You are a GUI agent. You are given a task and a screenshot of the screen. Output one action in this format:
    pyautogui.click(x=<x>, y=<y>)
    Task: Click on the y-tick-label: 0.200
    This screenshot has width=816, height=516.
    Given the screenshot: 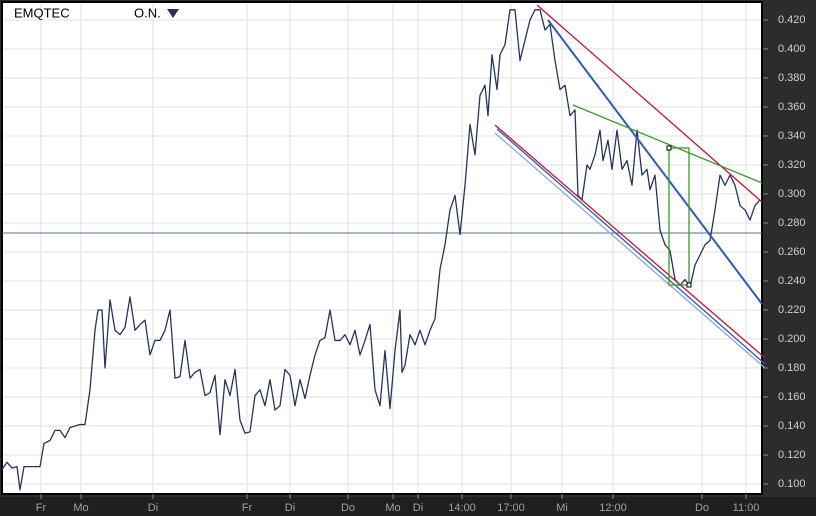 What is the action you would take?
    pyautogui.click(x=792, y=339)
    